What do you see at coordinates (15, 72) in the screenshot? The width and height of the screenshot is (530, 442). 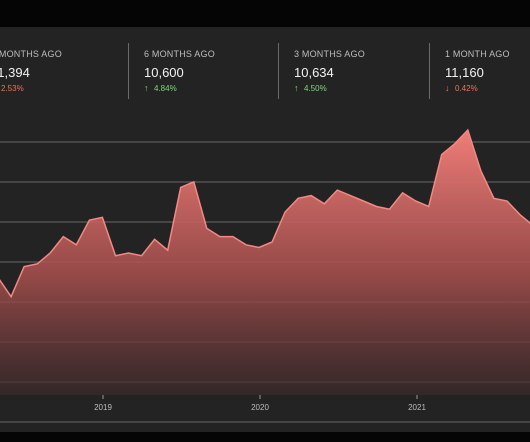 I see `stat-value: 11,394` at bounding box center [15, 72].